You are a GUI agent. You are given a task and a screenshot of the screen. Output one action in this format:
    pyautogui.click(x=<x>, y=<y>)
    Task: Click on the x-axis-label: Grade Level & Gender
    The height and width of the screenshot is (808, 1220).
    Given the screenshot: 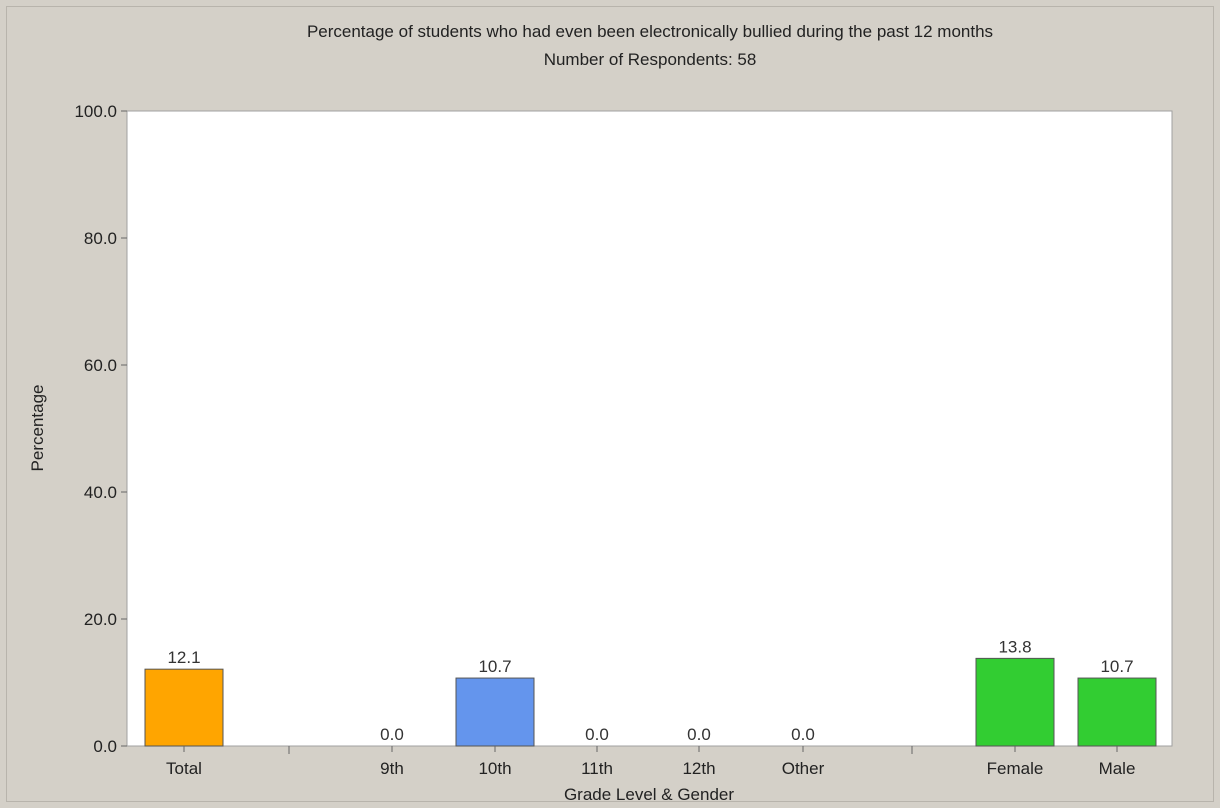 What is the action you would take?
    pyautogui.click(x=649, y=794)
    